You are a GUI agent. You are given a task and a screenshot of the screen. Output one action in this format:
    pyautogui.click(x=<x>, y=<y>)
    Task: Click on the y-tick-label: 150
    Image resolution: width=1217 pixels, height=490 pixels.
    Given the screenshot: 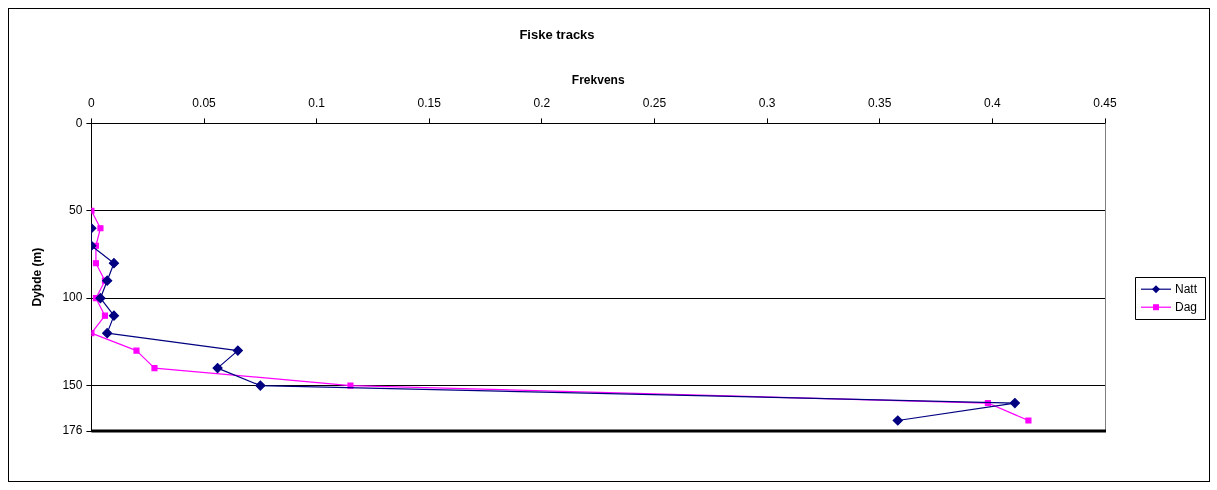 What is the action you would take?
    pyautogui.click(x=72, y=384)
    